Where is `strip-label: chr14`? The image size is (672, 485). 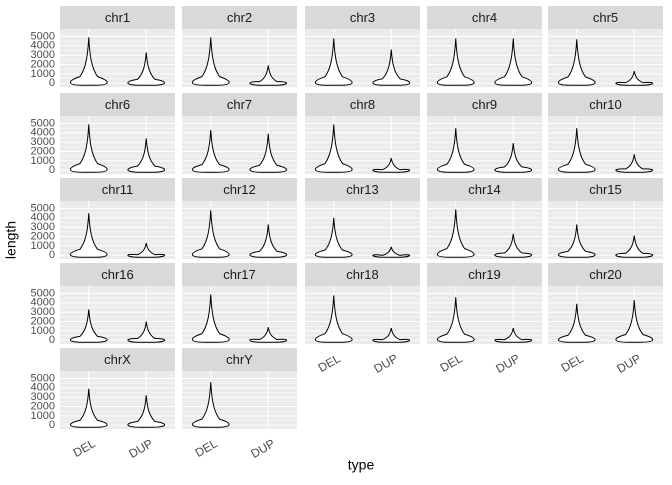
strip-label: chr14 is located at coordinates (484, 189).